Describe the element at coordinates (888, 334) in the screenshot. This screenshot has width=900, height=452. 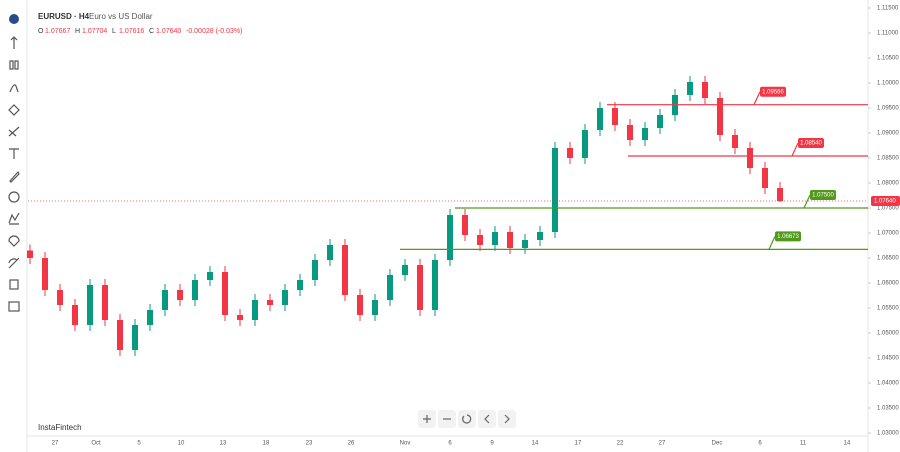
I see `y-tick-label: 1.05000` at that location.